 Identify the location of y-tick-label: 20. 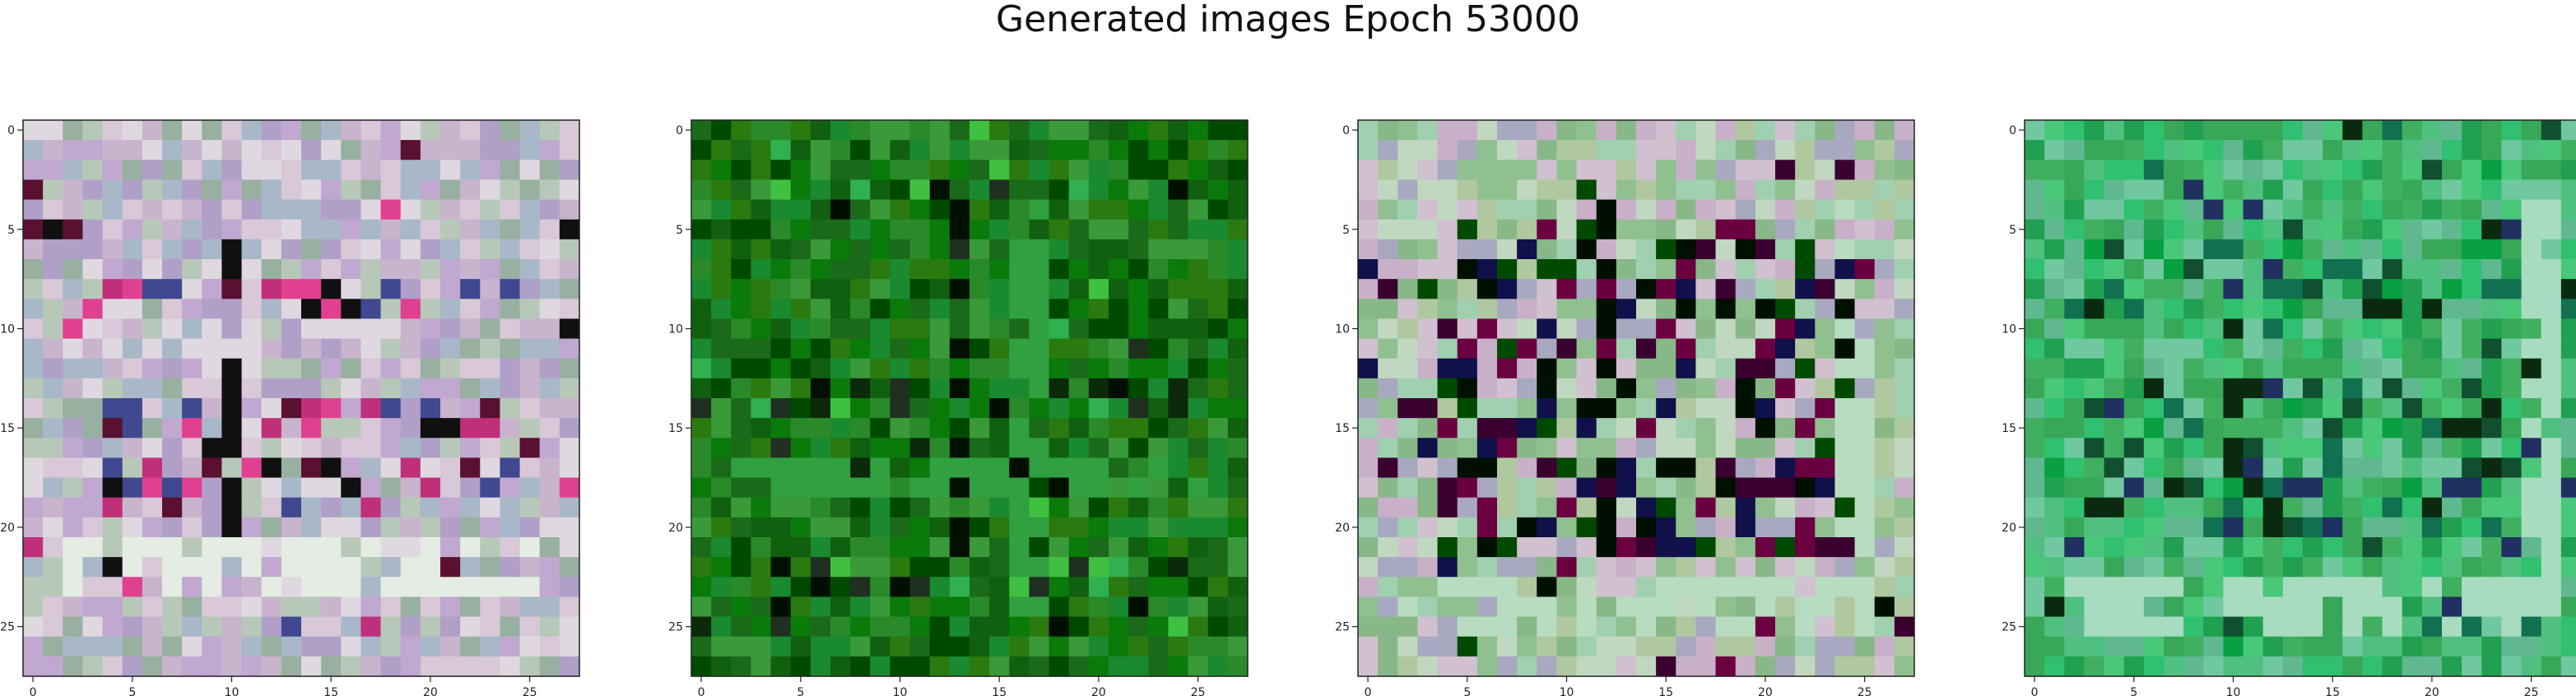
(1342, 528).